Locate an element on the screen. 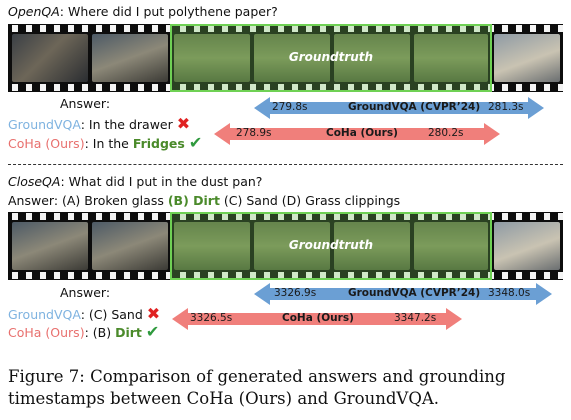 The height and width of the screenshot is (420, 571). question-type-2: CloseQA is located at coordinates (34, 181).